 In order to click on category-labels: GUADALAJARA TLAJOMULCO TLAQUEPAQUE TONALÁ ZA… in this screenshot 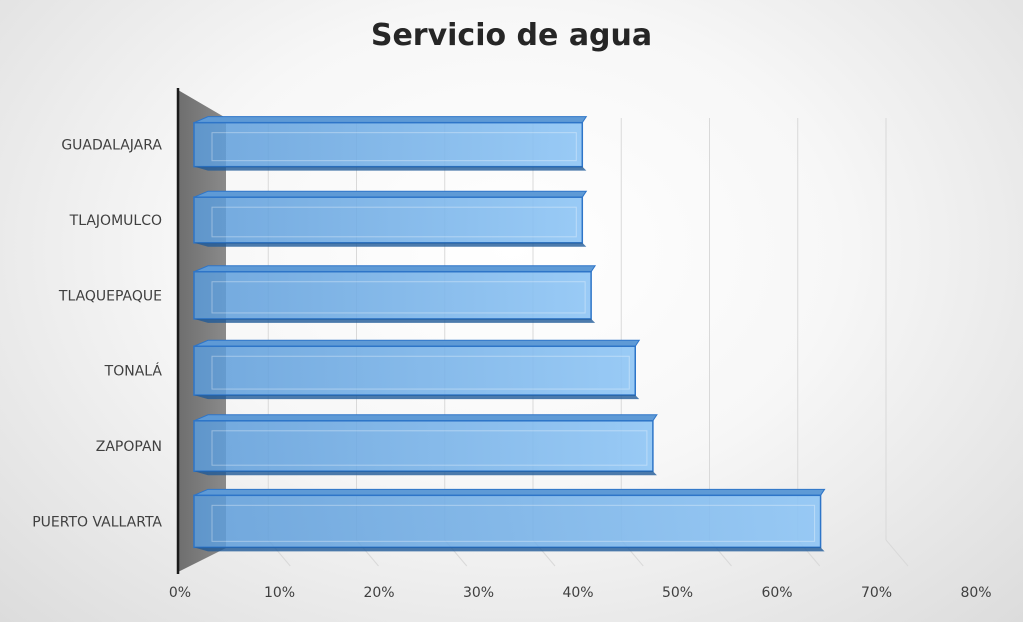, I will do `click(97, 334)`.